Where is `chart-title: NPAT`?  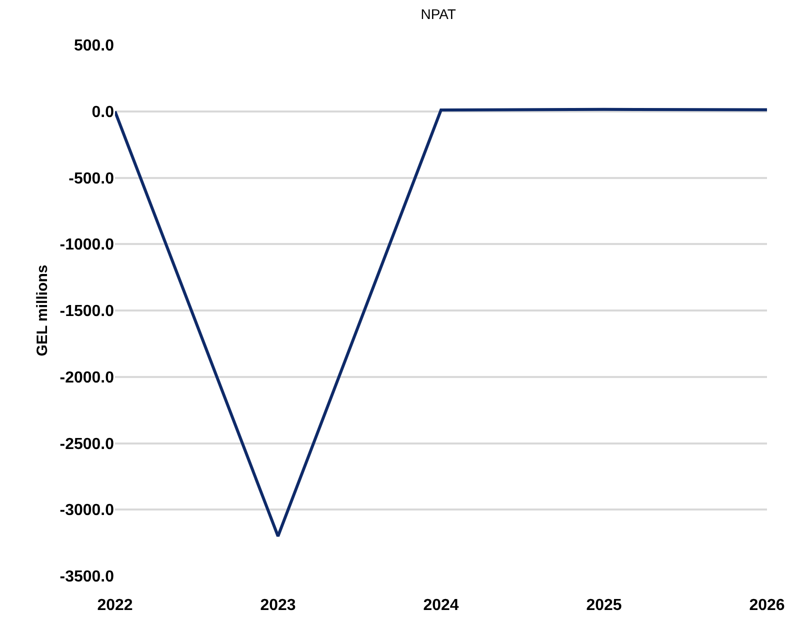 chart-title: NPAT is located at coordinates (438, 14).